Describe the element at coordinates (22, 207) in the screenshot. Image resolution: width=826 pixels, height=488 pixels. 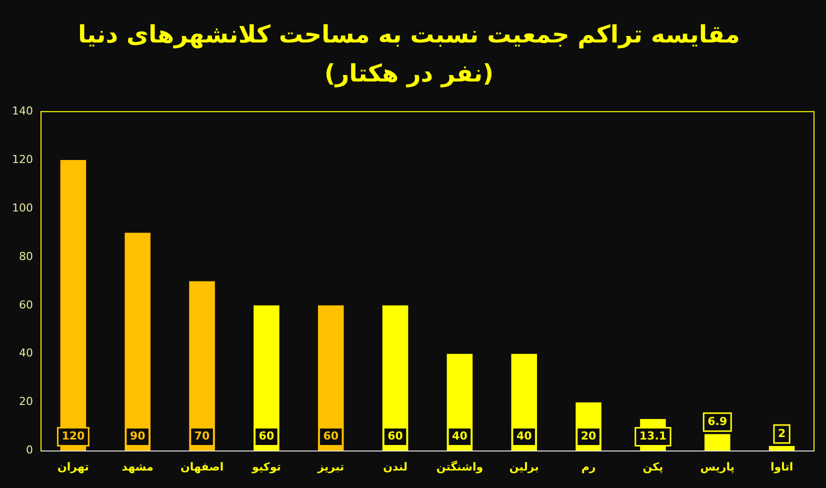
I see `y-tick-label: 100` at that location.